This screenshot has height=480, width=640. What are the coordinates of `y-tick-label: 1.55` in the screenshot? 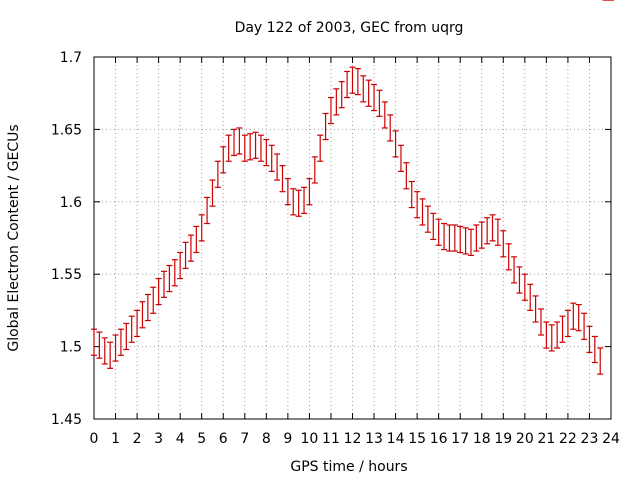 It's located at (66, 275).